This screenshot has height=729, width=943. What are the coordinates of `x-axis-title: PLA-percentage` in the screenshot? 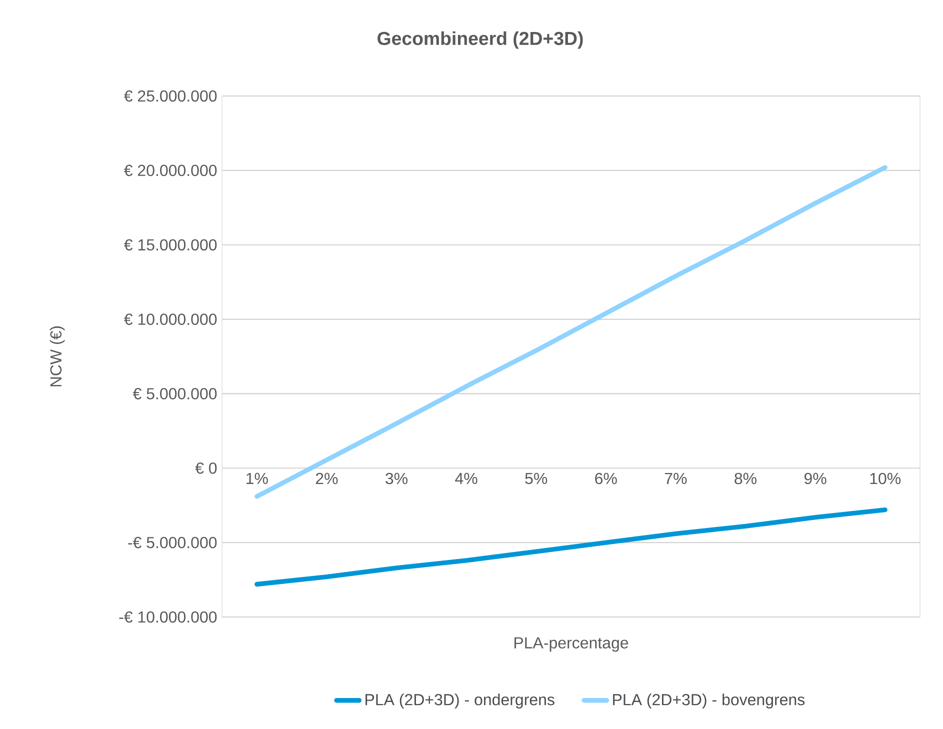 It's located at (571, 644).